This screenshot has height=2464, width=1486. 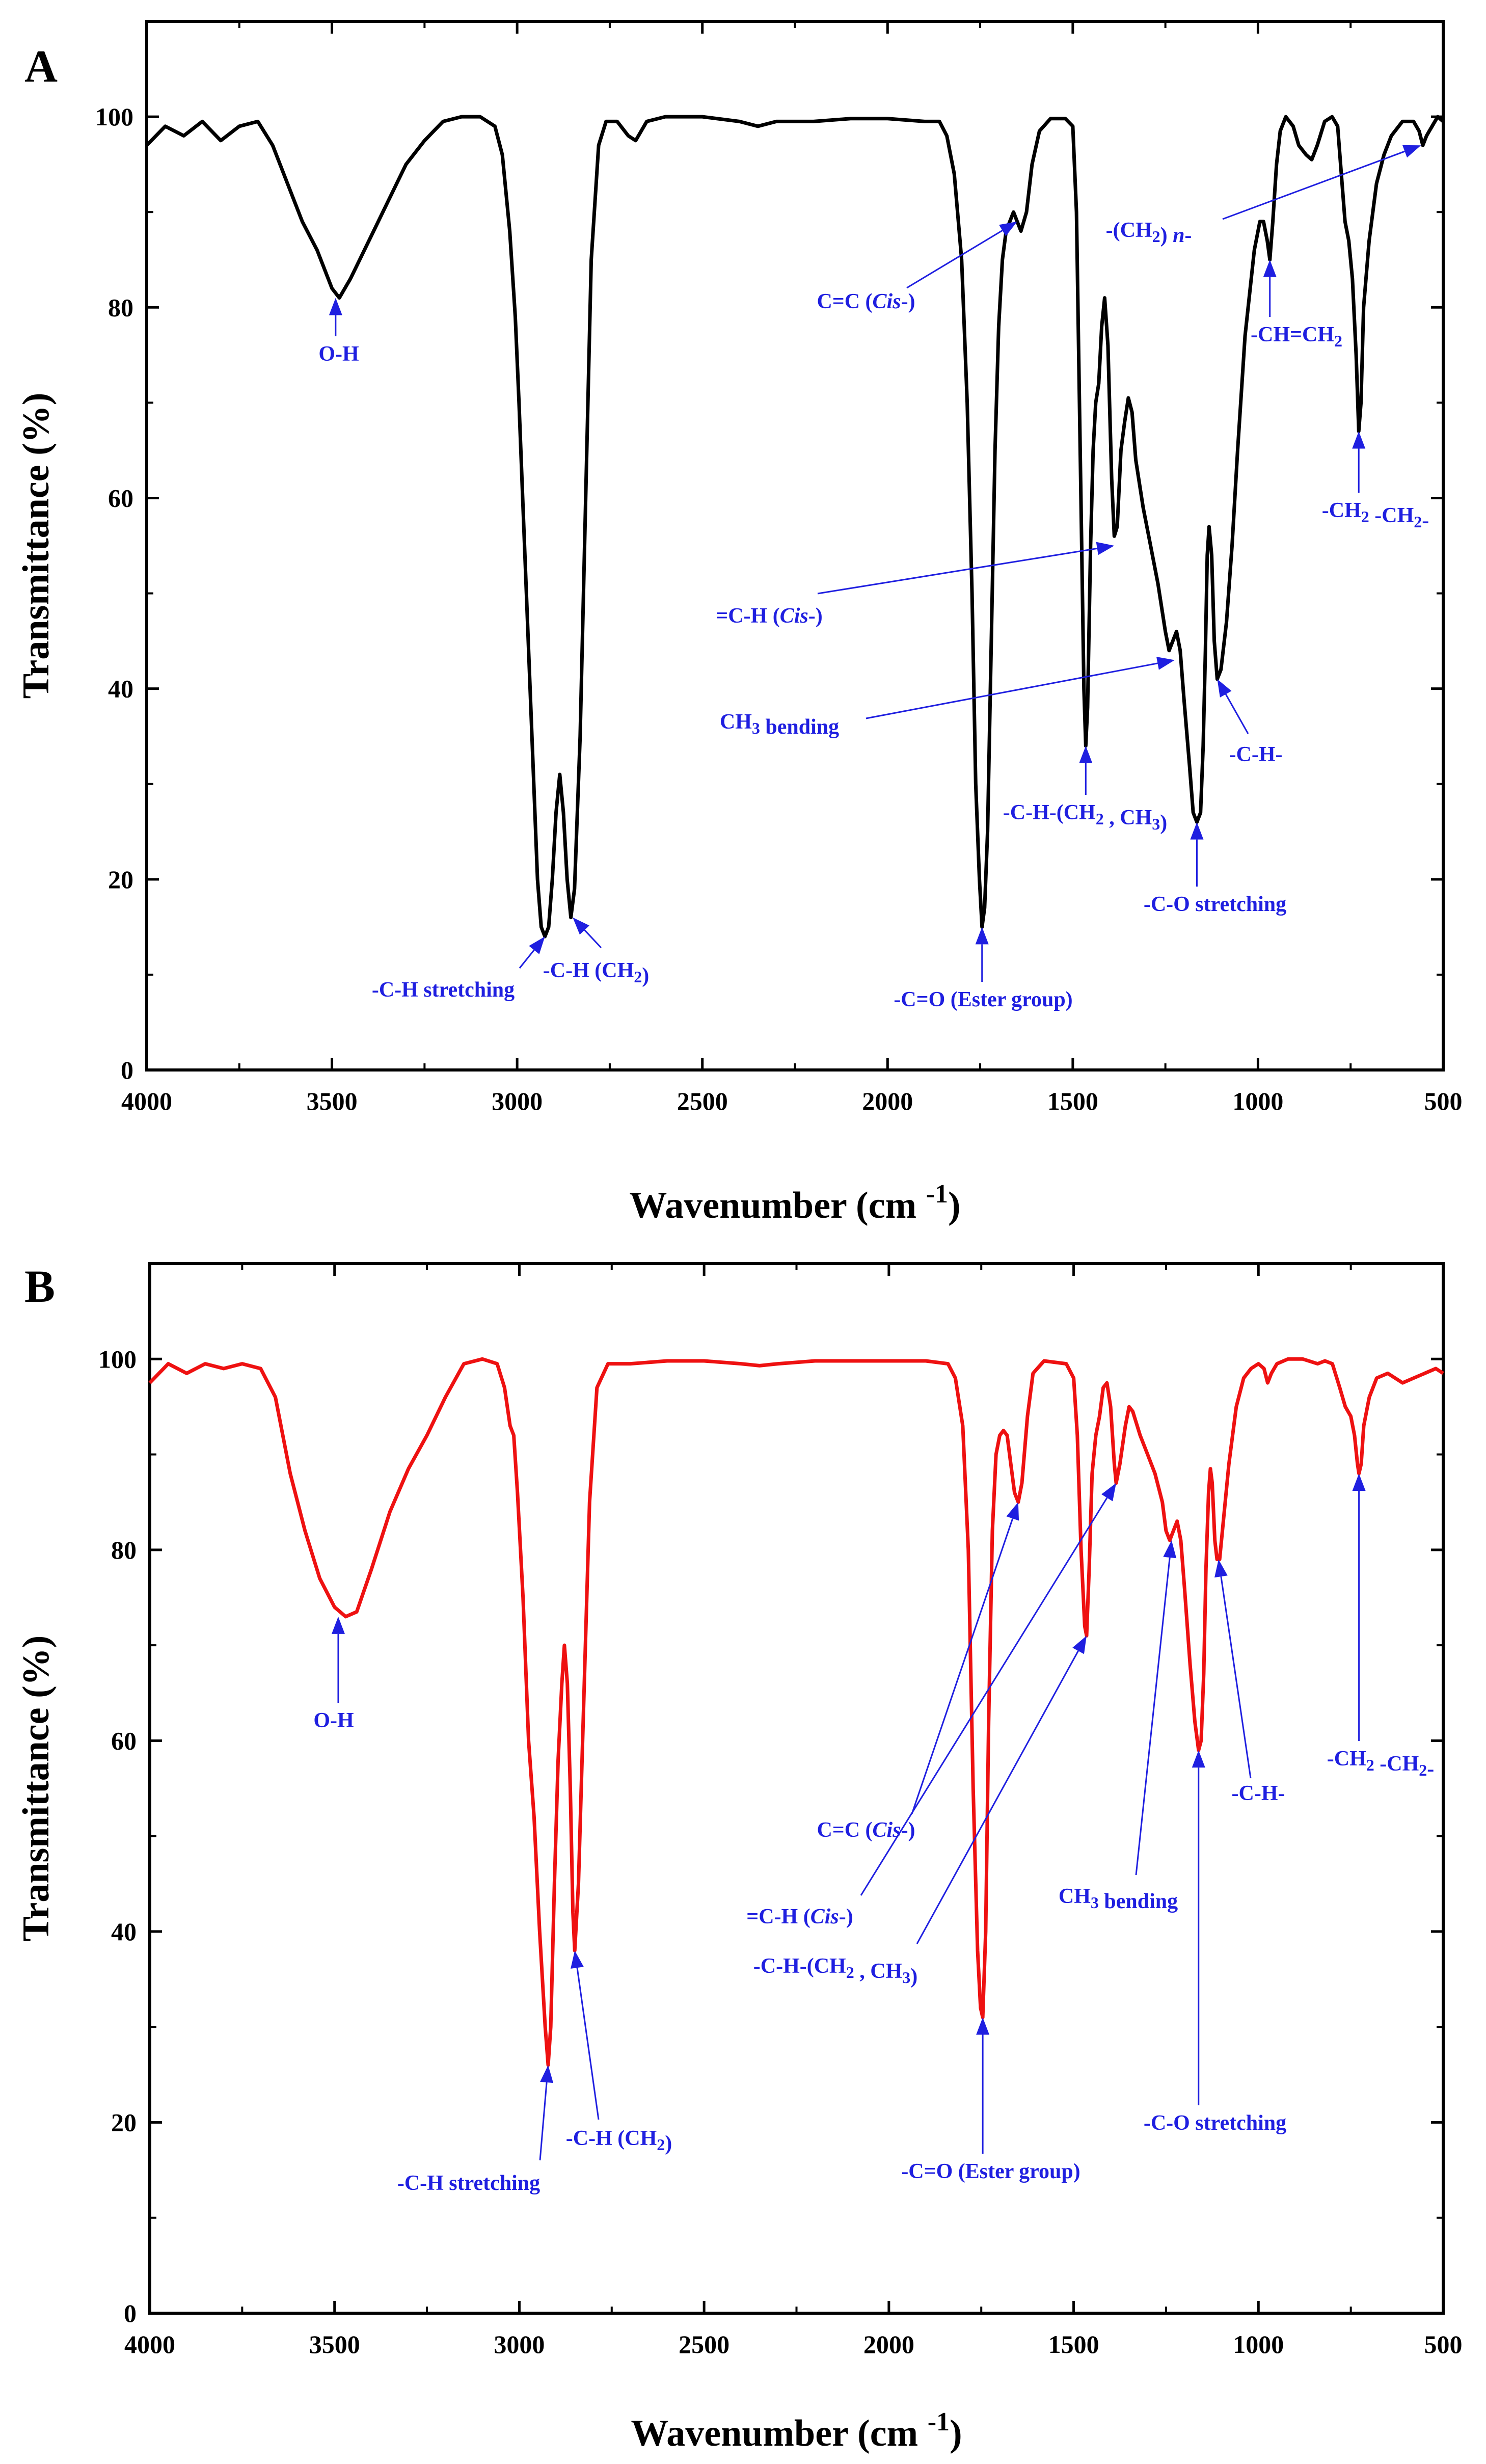 What do you see at coordinates (39, 1287) in the screenshot?
I see `panel-label: B` at bounding box center [39, 1287].